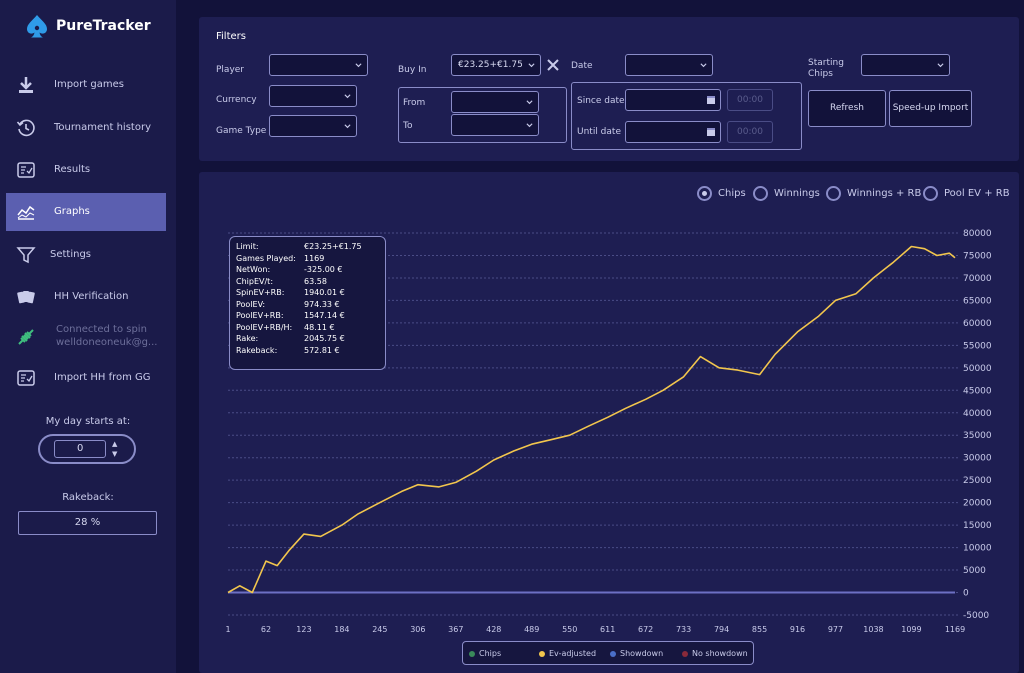 The width and height of the screenshot is (1024, 673). What do you see at coordinates (230, 70) in the screenshot?
I see `player-label: Player` at bounding box center [230, 70].